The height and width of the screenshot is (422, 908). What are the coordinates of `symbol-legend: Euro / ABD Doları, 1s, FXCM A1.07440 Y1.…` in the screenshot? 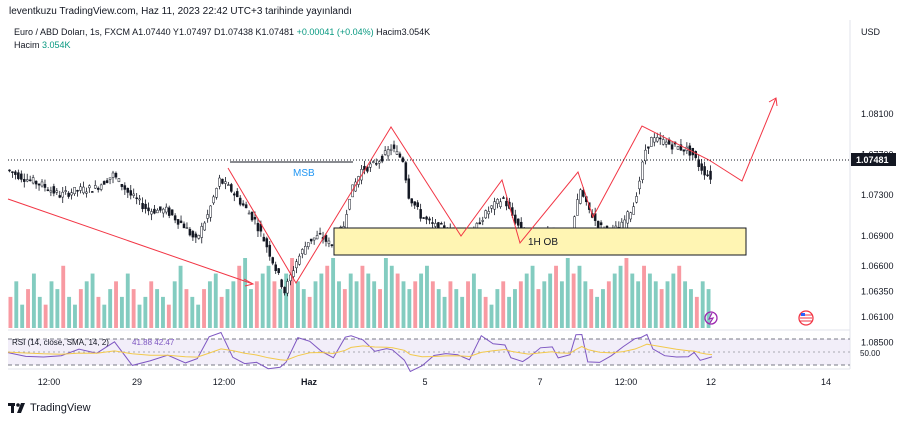 It's located at (222, 38).